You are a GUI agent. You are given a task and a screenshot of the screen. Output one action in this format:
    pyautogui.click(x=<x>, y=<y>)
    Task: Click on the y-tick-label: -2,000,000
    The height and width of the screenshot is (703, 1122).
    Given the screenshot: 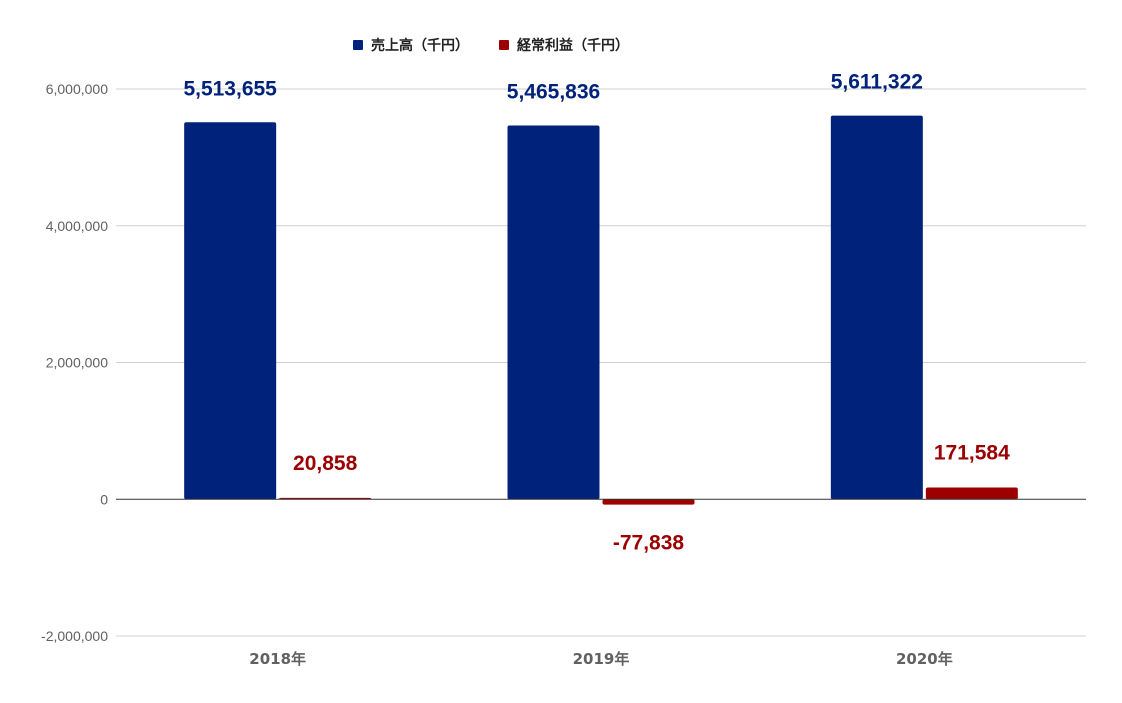 What is the action you would take?
    pyautogui.click(x=74, y=636)
    